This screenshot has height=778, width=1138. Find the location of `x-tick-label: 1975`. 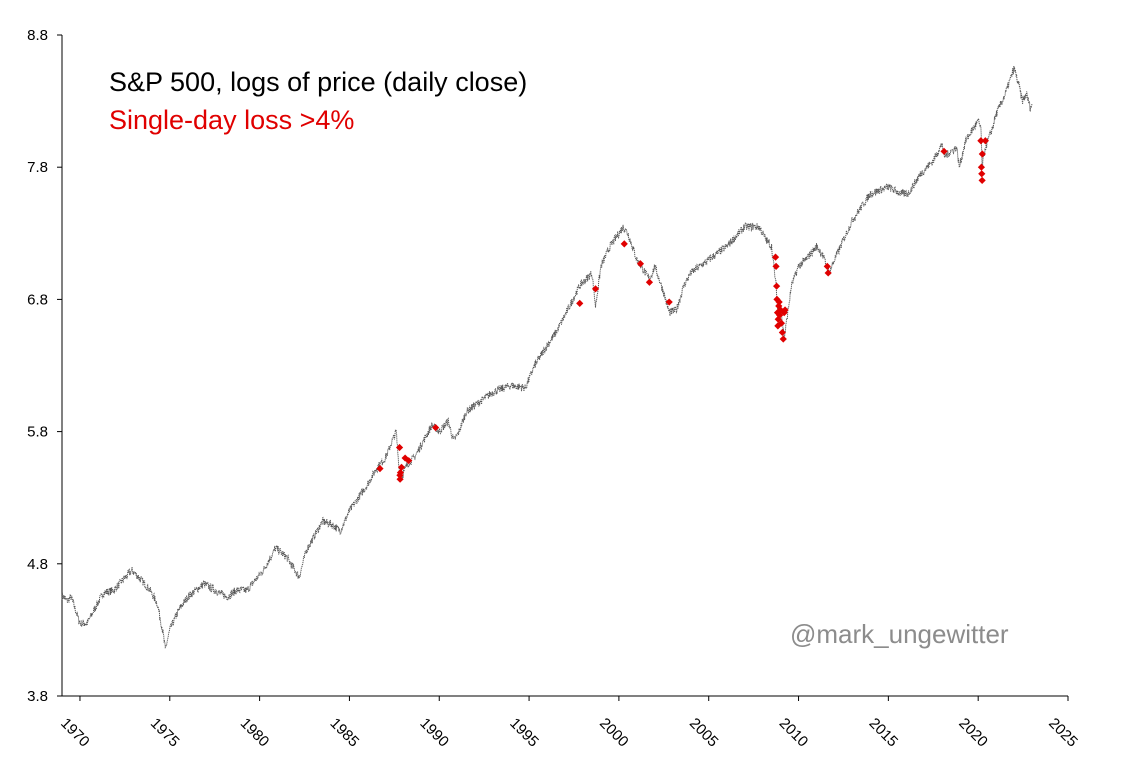

x-tick-label: 1975 is located at coordinates (165, 733).